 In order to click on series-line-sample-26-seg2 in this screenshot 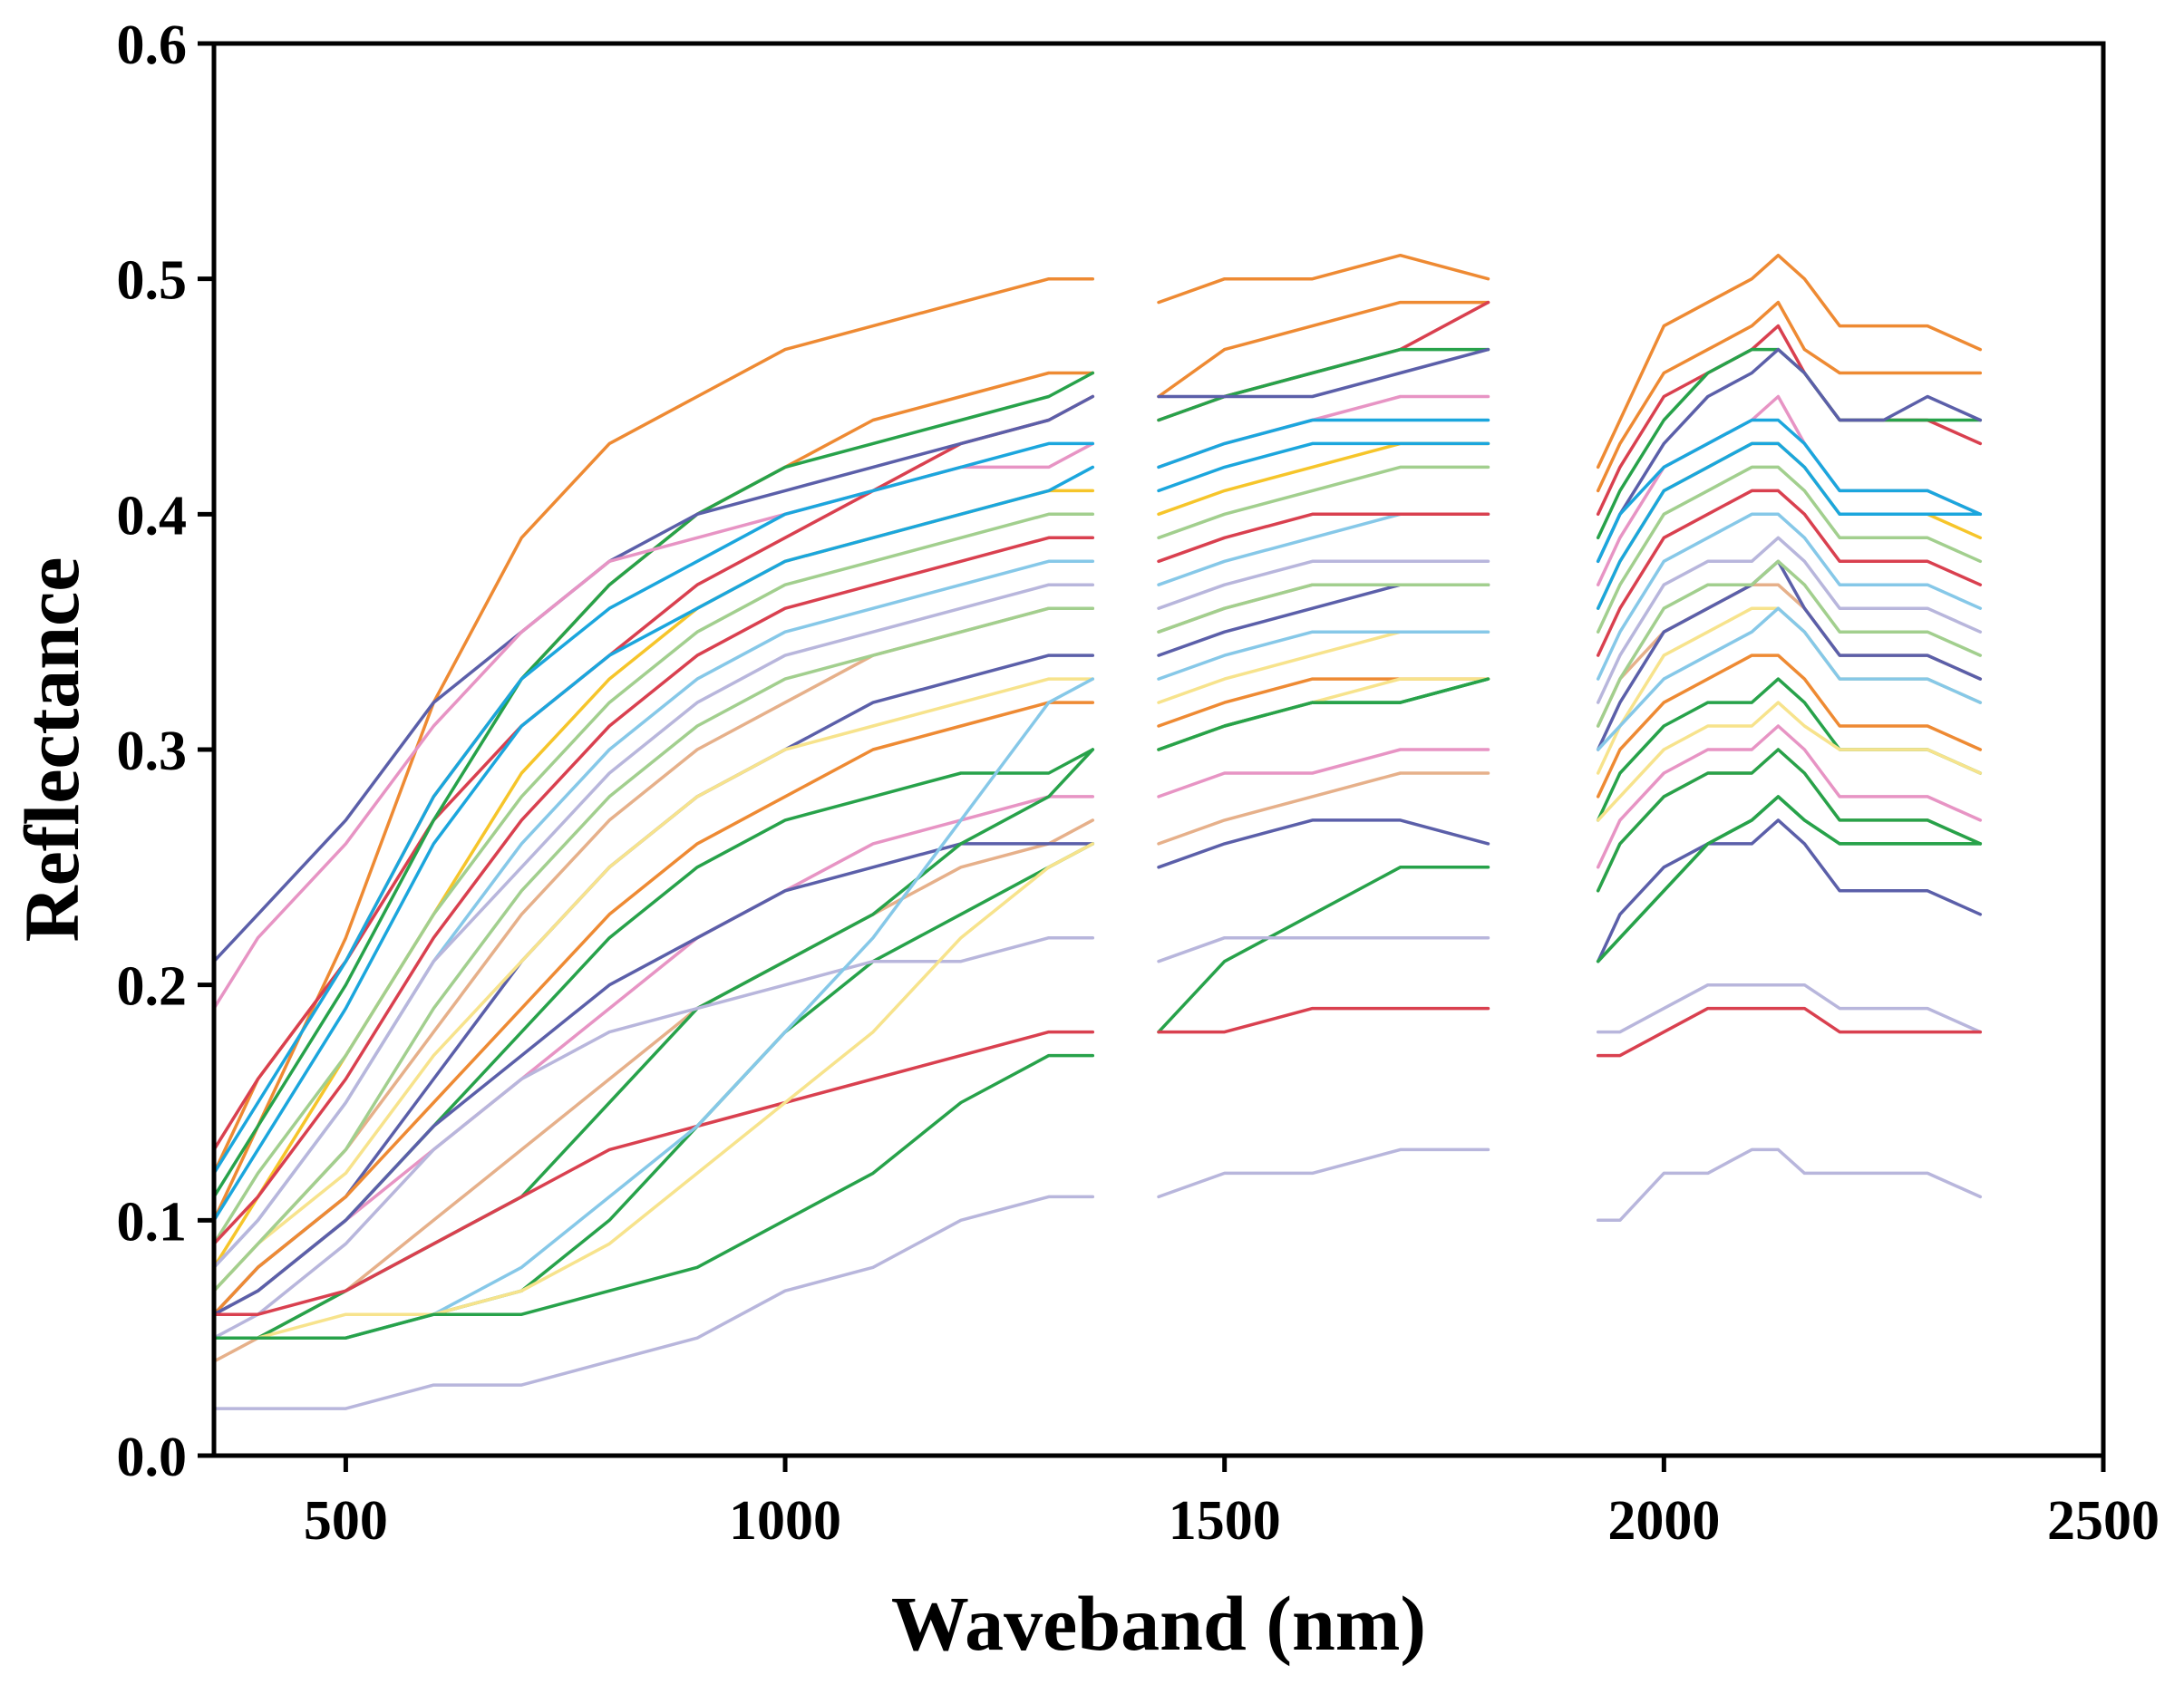, I will do `click(1323, 714)`.